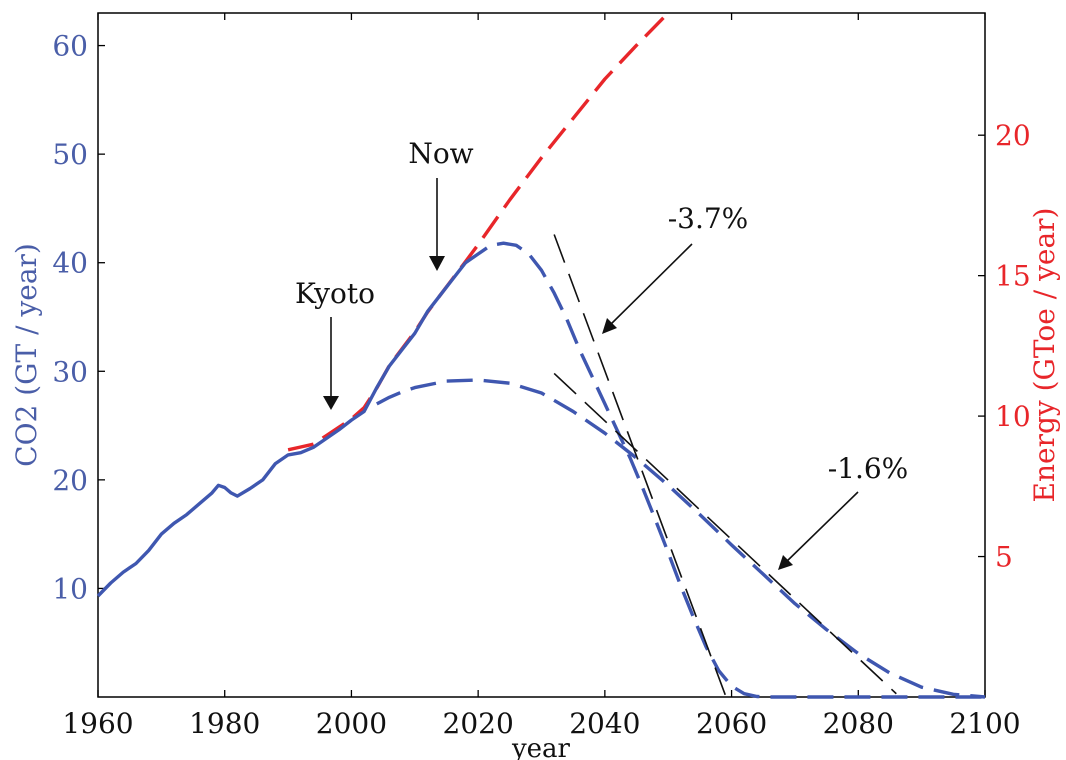  I want to click on x-tick-label-2100: 2100, so click(984, 723).